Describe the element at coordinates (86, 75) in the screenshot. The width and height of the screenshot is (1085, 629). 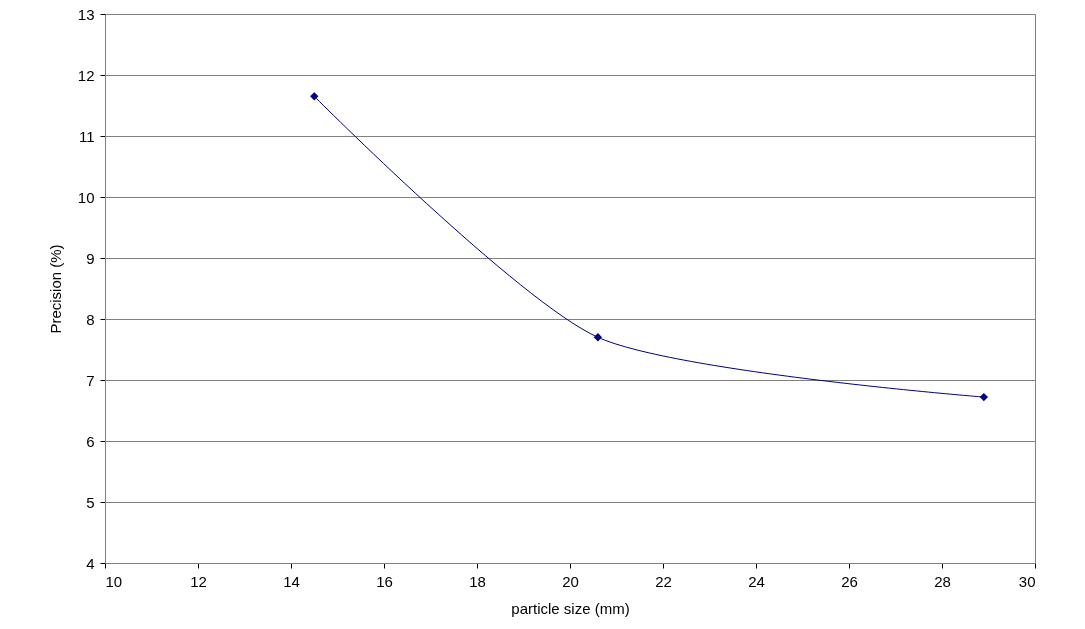
I see `y-tick-label: 12` at that location.